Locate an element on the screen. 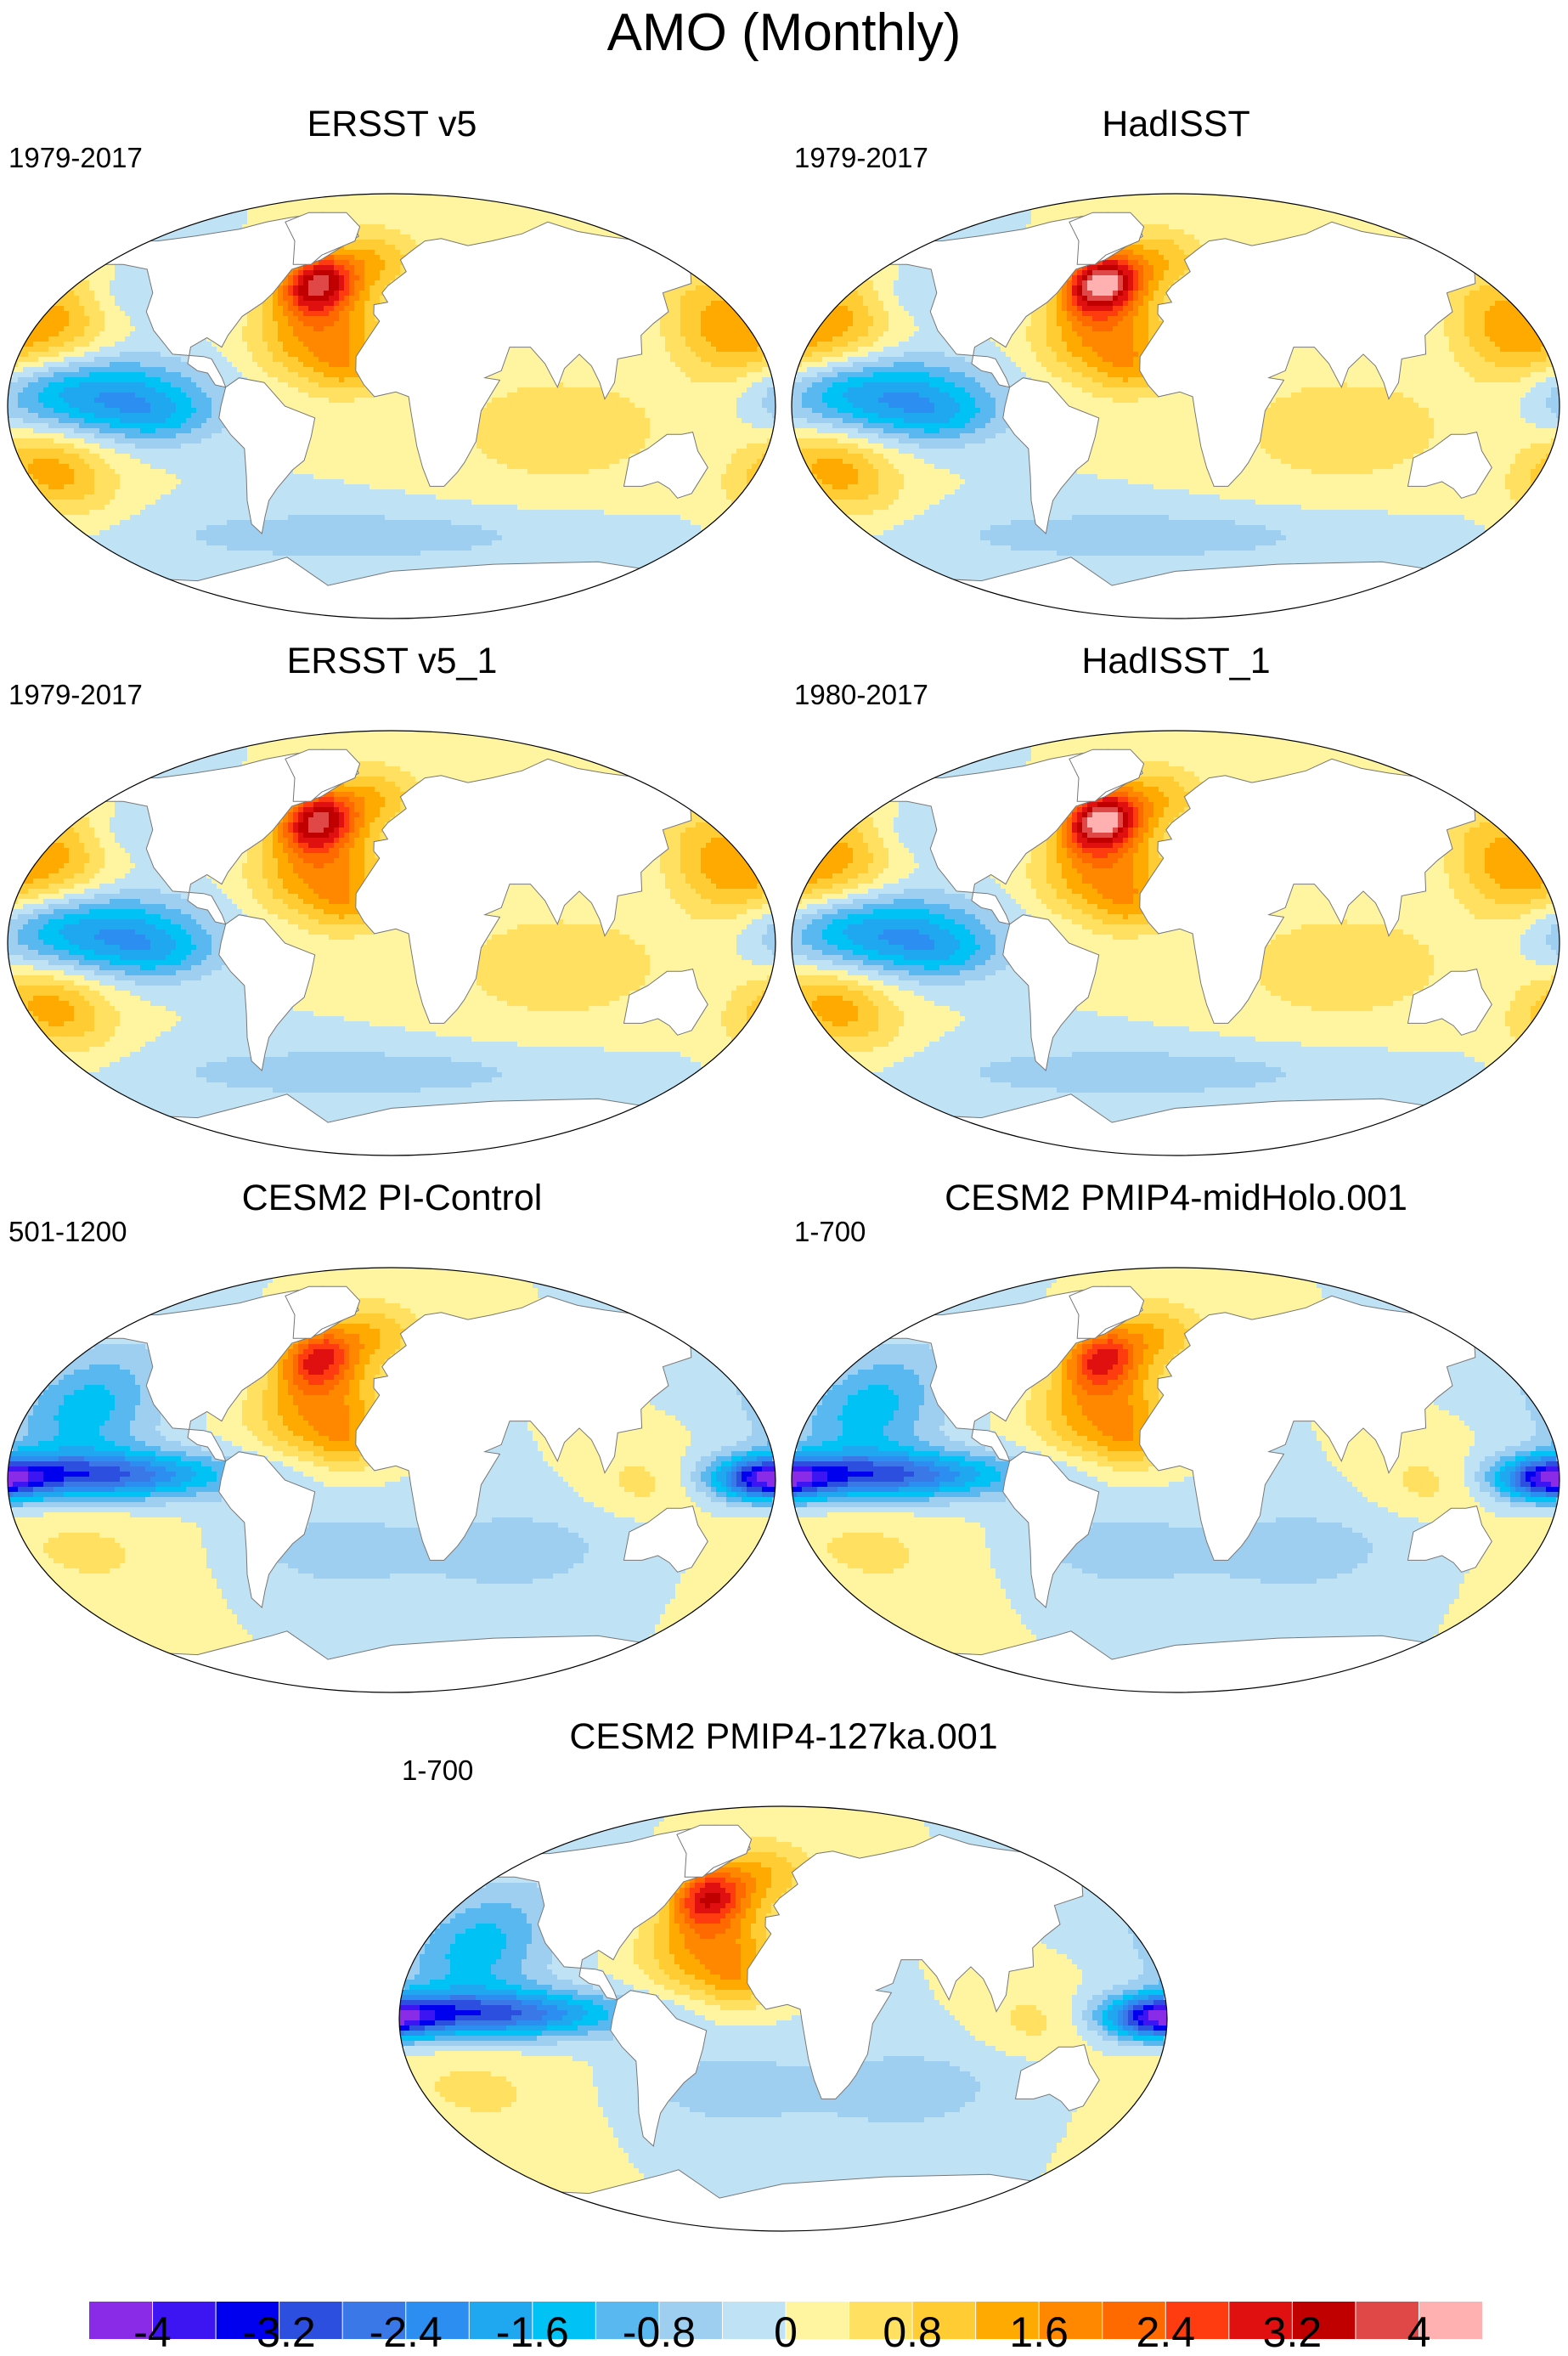  colorbar-tick-label: 4 is located at coordinates (1419, 2332).